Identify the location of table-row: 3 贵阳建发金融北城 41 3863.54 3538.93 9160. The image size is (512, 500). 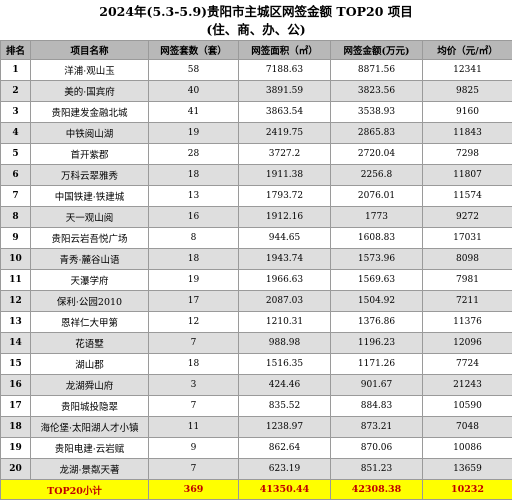
(256, 112).